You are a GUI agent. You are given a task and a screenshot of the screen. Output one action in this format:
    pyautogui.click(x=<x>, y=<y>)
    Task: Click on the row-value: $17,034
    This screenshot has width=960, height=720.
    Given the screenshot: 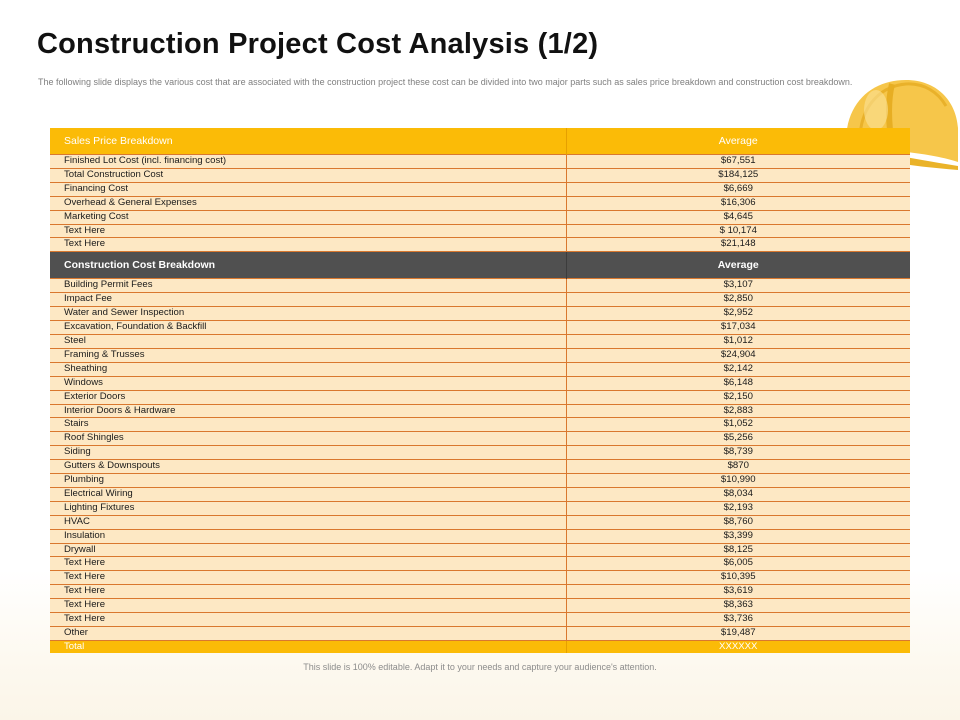 What is the action you would take?
    pyautogui.click(x=737, y=327)
    